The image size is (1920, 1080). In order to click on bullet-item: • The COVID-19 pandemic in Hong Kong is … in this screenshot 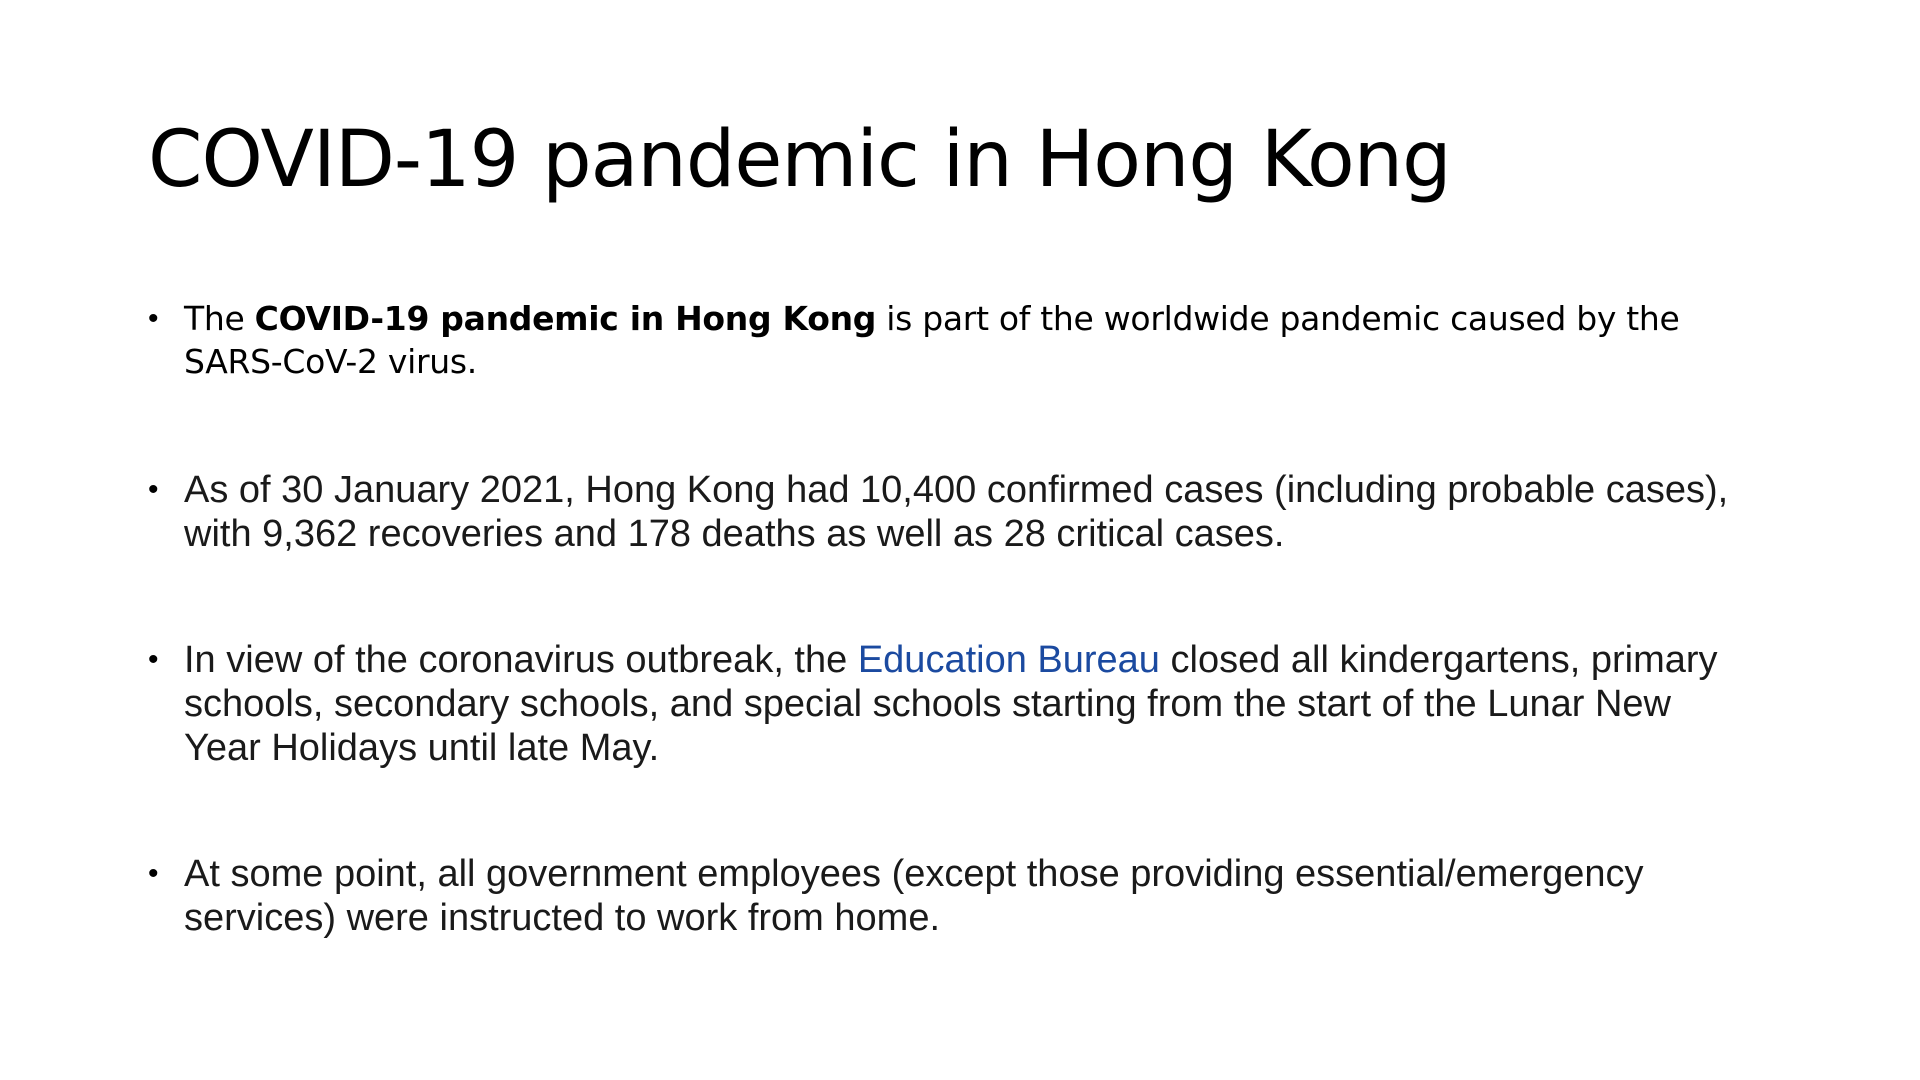, I will do `click(948, 340)`.